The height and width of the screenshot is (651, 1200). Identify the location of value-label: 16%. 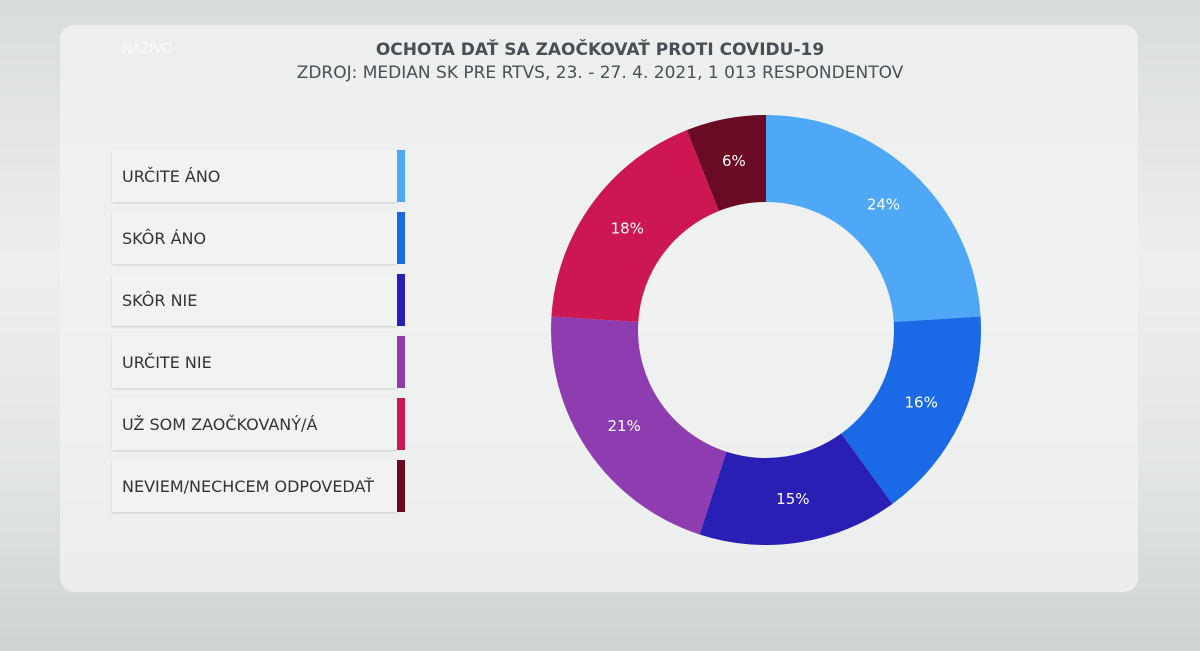
(921, 403).